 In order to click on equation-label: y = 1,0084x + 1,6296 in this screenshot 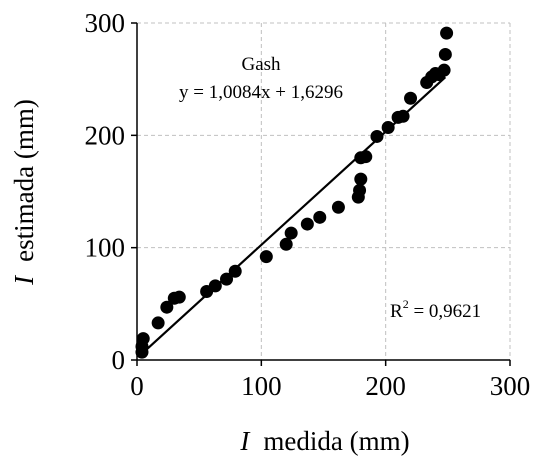, I will do `click(261, 92)`.